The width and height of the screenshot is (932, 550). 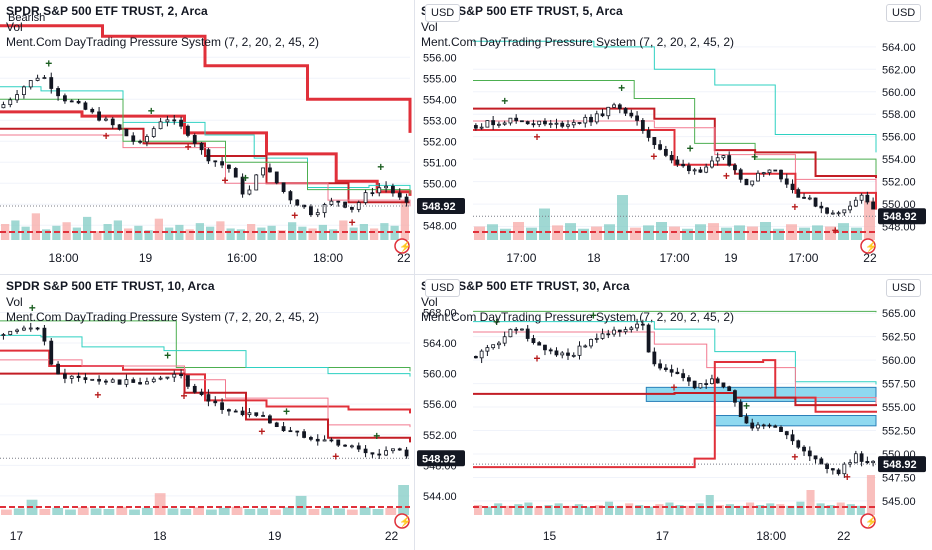 I want to click on pressure-band-green, so click(x=205, y=346).